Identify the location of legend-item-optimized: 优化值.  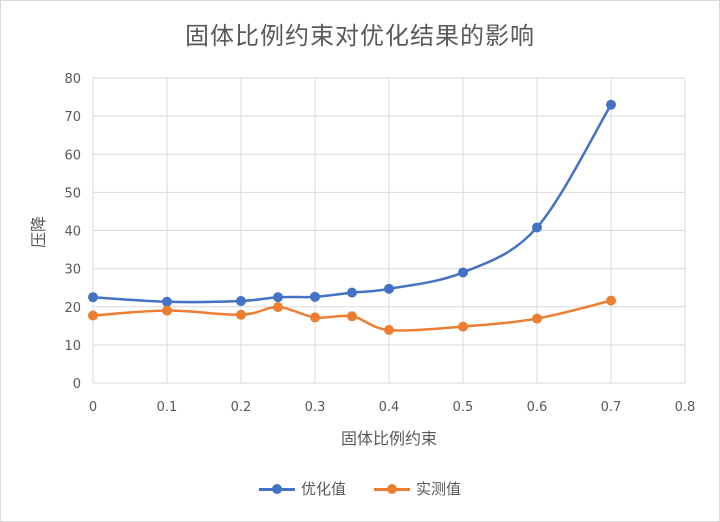
(302, 488).